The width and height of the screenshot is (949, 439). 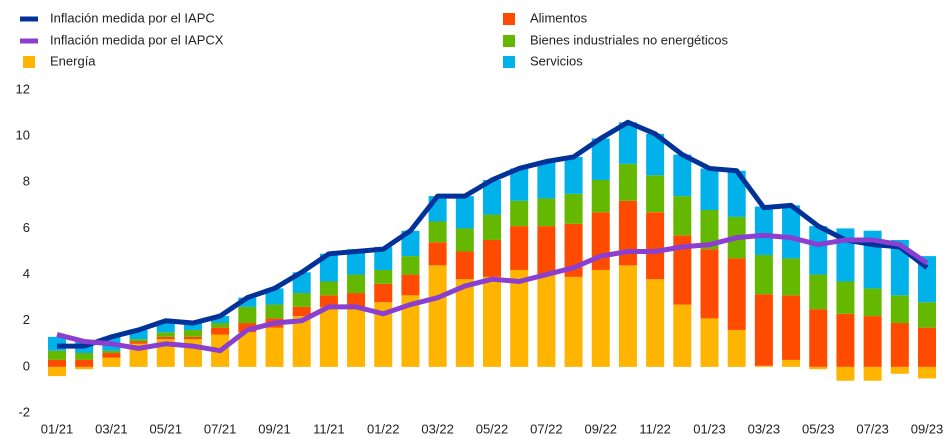 I want to click on x-tick-label: 05/23, so click(x=818, y=428).